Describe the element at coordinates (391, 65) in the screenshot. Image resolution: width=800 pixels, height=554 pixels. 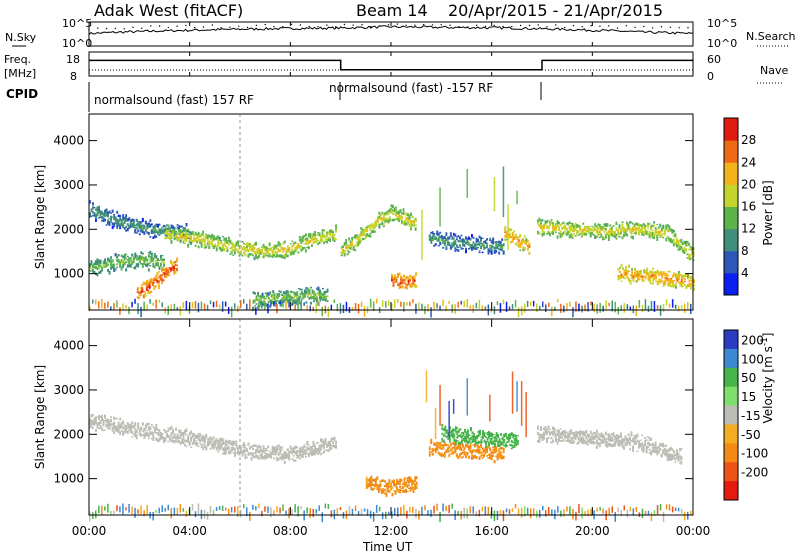
I see `freq-line` at that location.